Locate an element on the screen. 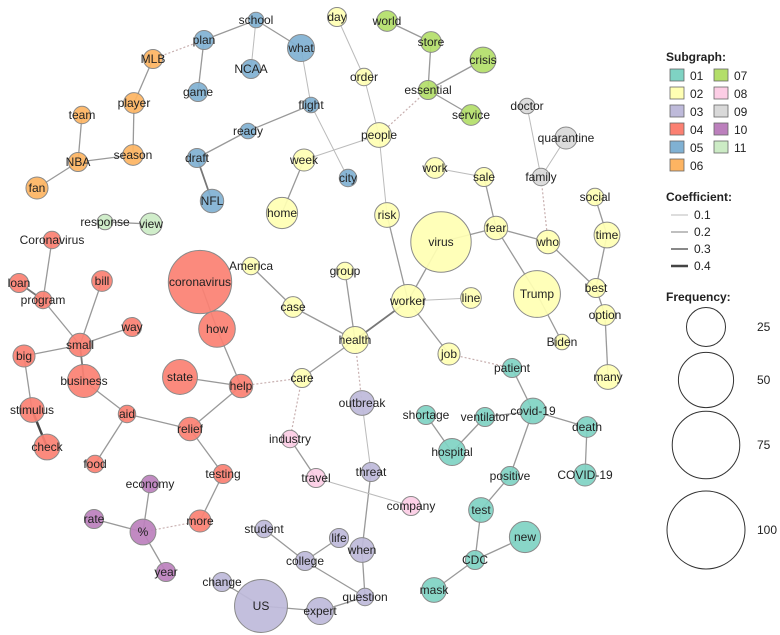 This screenshot has width=780, height=635. node-student: student is located at coordinates (264, 529).